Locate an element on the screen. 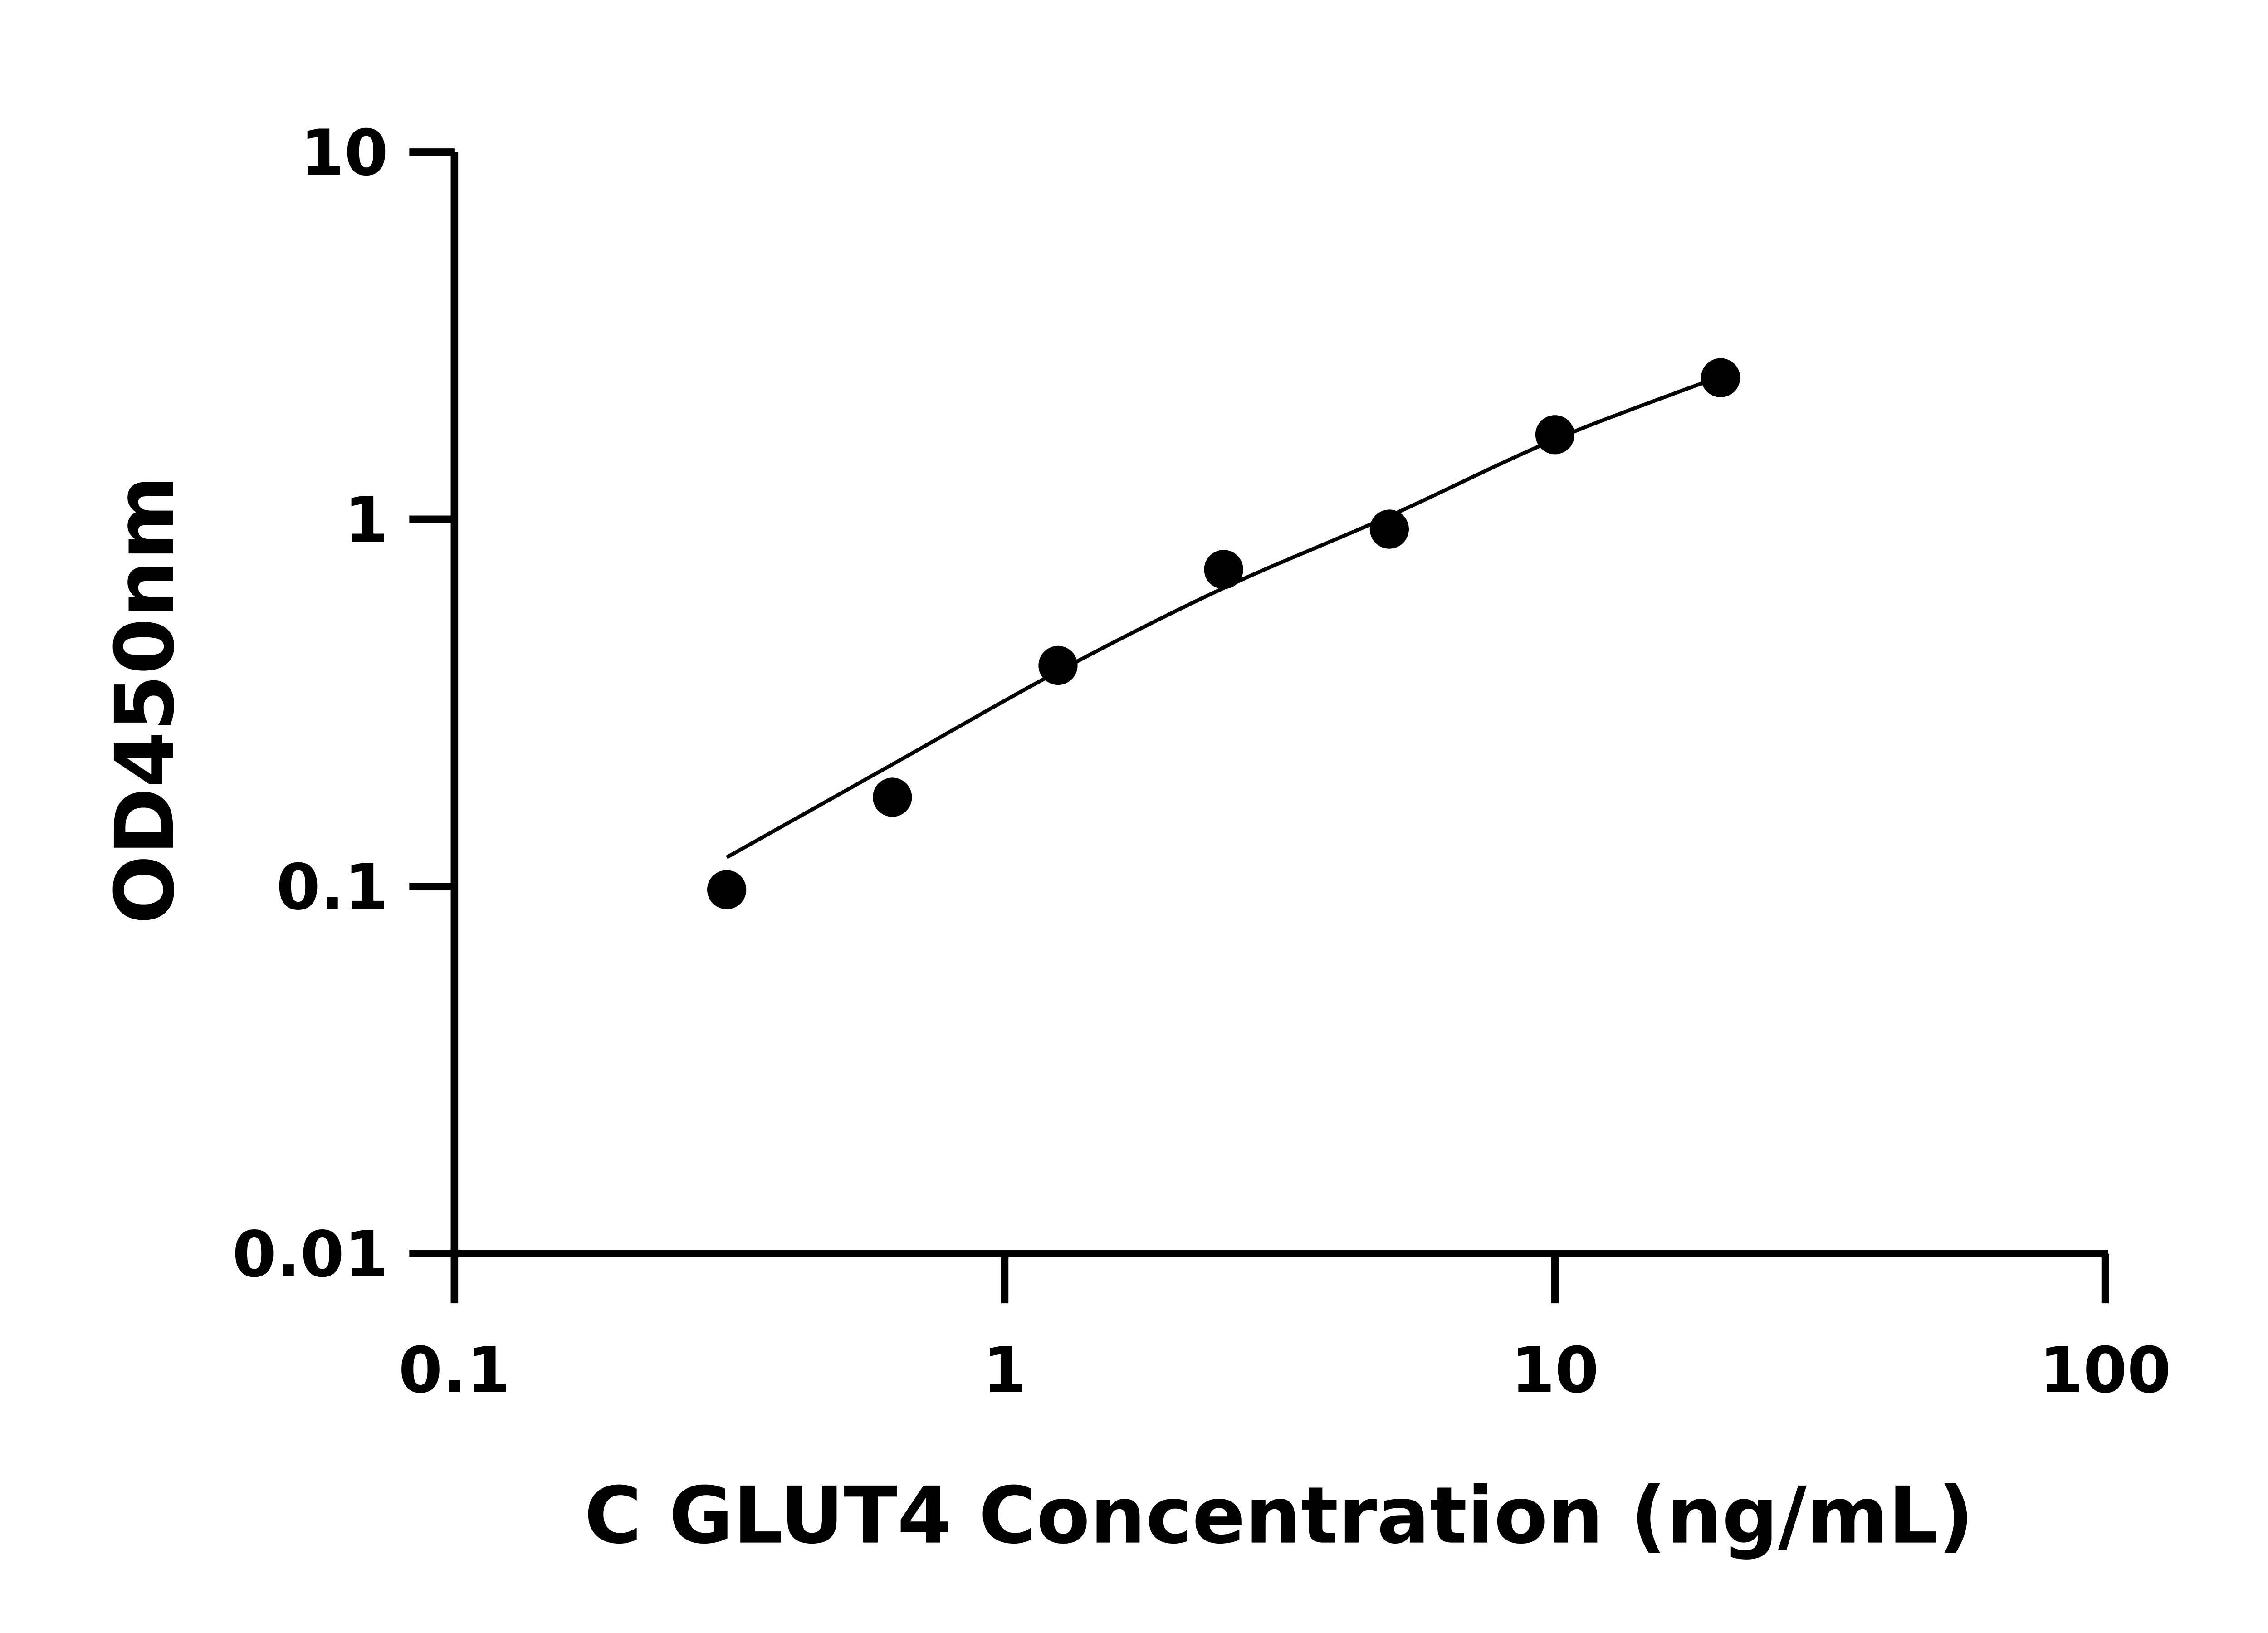 This screenshot has width=2268, height=1633. x-axis-label: C GLUT4 Concentration (ng/mL) is located at coordinates (1279, 1515).